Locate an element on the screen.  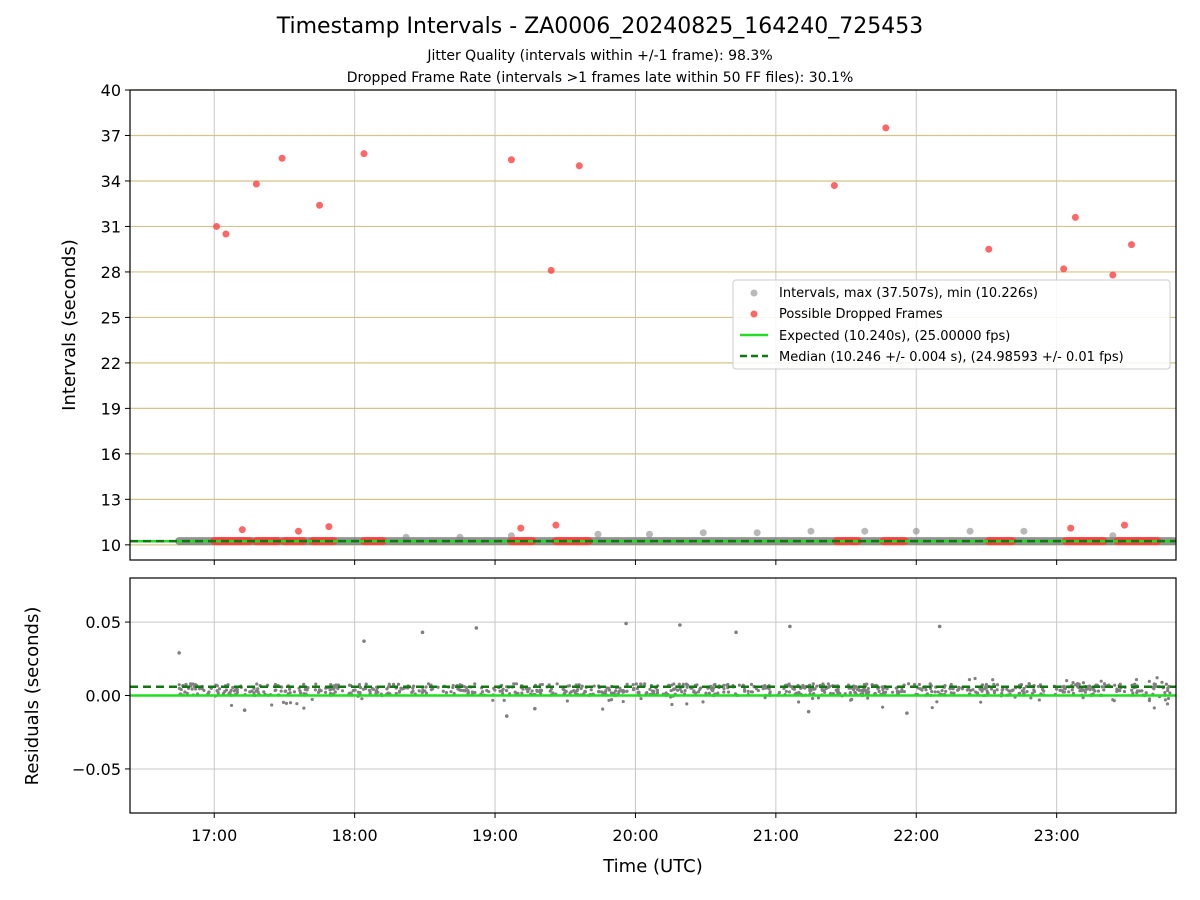
residuals-ytick-label: 0.05 is located at coordinates (103, 622).